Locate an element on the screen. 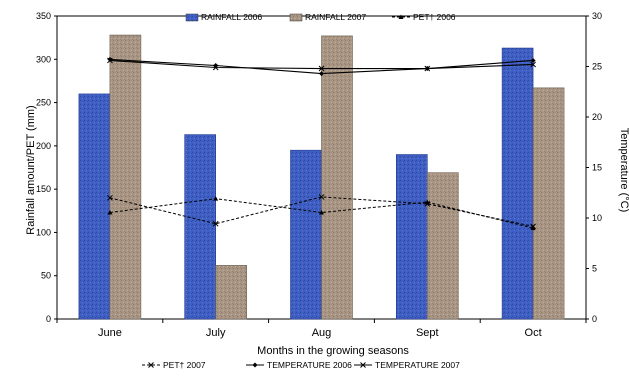  y2-tick-label-30: 30 is located at coordinates (597, 16).